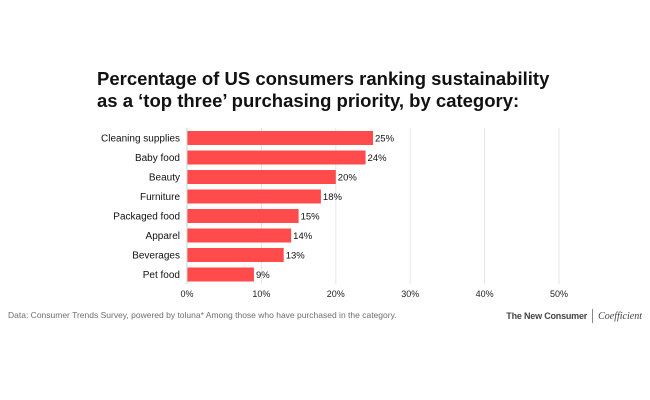  Describe the element at coordinates (164, 178) in the screenshot. I see `category-label: Beauty` at that location.